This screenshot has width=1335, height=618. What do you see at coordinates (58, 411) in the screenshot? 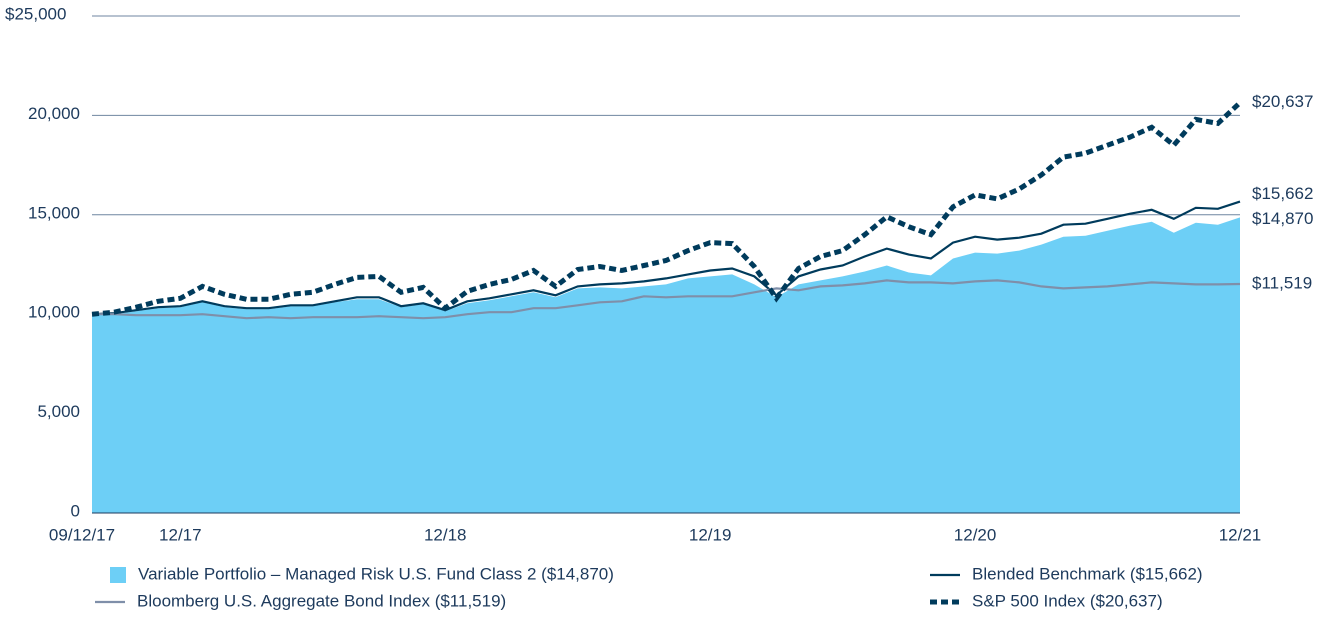
I see `y-tick-label: 5,000` at bounding box center [58, 411].